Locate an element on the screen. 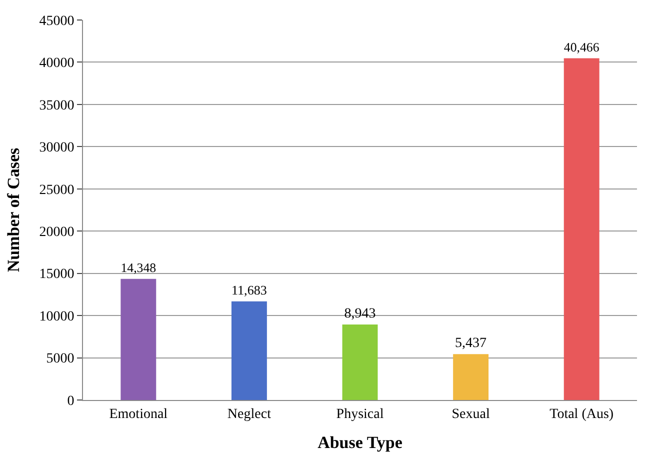  data-label: 8,943 is located at coordinates (360, 314).